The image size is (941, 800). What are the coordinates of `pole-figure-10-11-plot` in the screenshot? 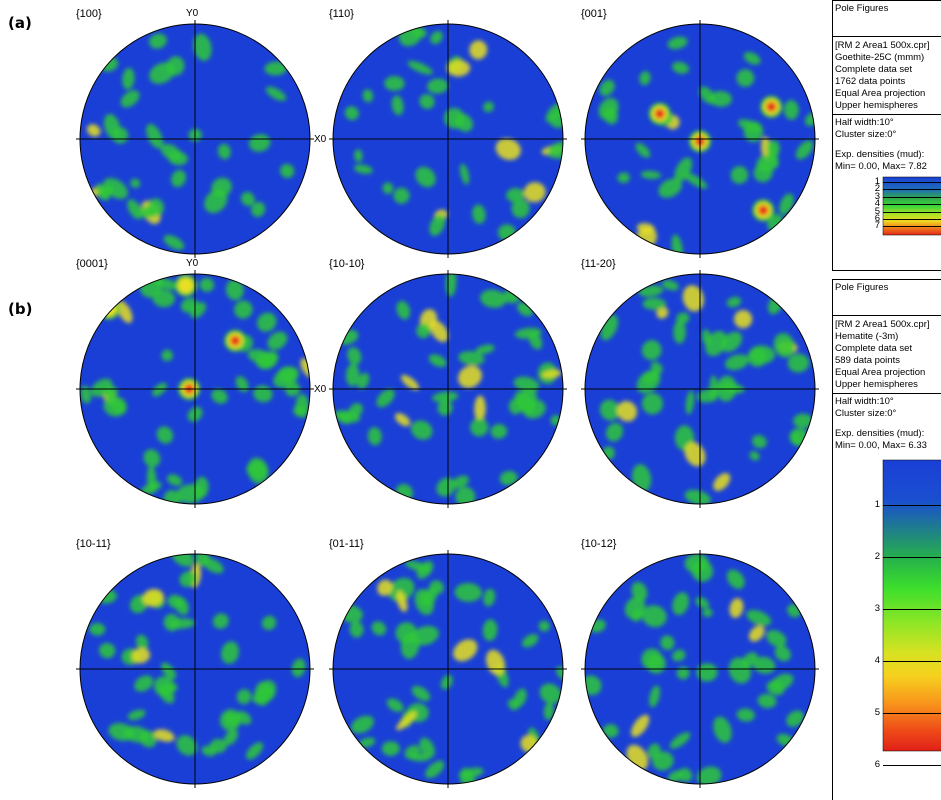 It's located at (195, 669).